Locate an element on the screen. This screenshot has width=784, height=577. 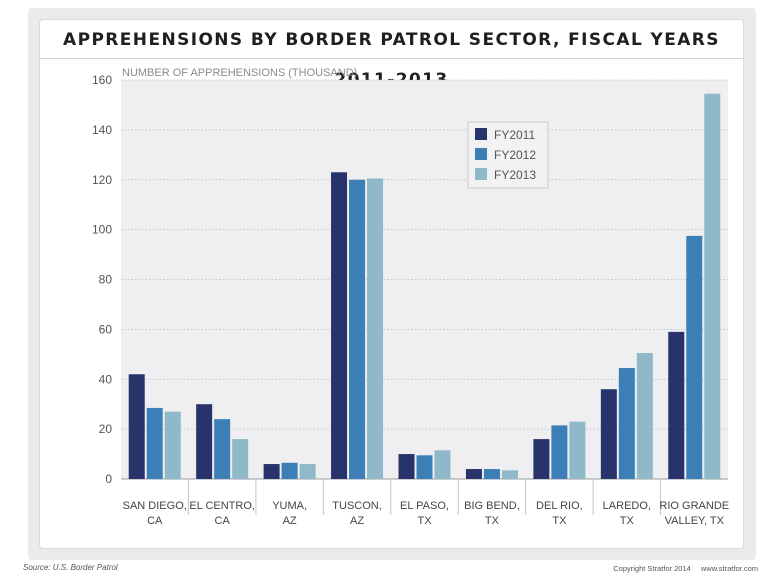
x-tick-label: DEL RIO, is located at coordinates (559, 506).